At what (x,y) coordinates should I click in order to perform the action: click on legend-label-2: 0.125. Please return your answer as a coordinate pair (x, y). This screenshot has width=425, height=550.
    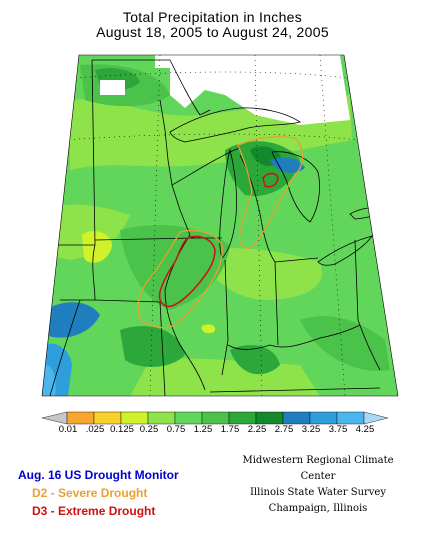
    Looking at the image, I should click on (122, 429).